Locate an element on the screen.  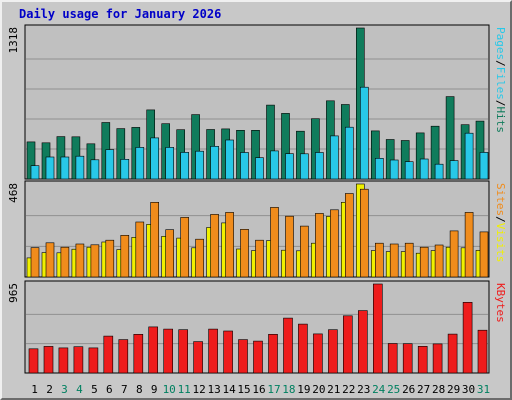
x-tick-label-day-17: 17 is located at coordinates (273, 389).